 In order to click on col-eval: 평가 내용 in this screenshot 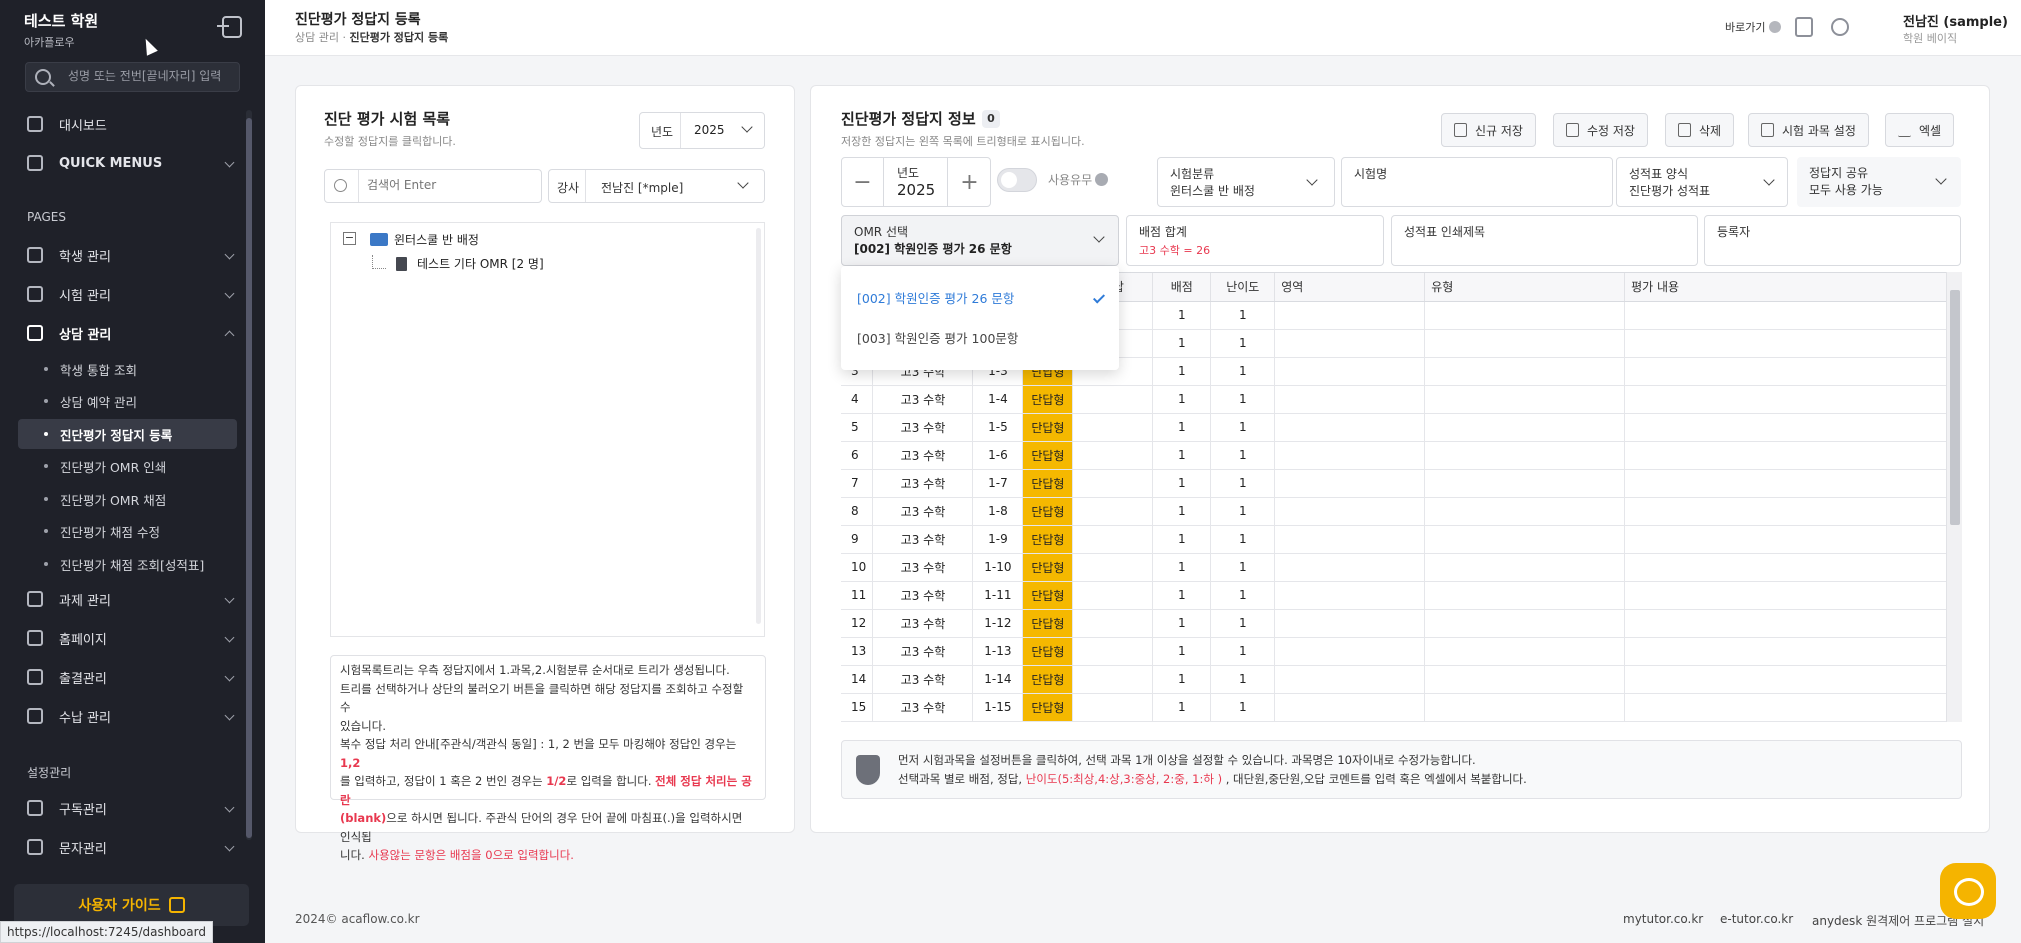, I will do `click(1793, 287)`.